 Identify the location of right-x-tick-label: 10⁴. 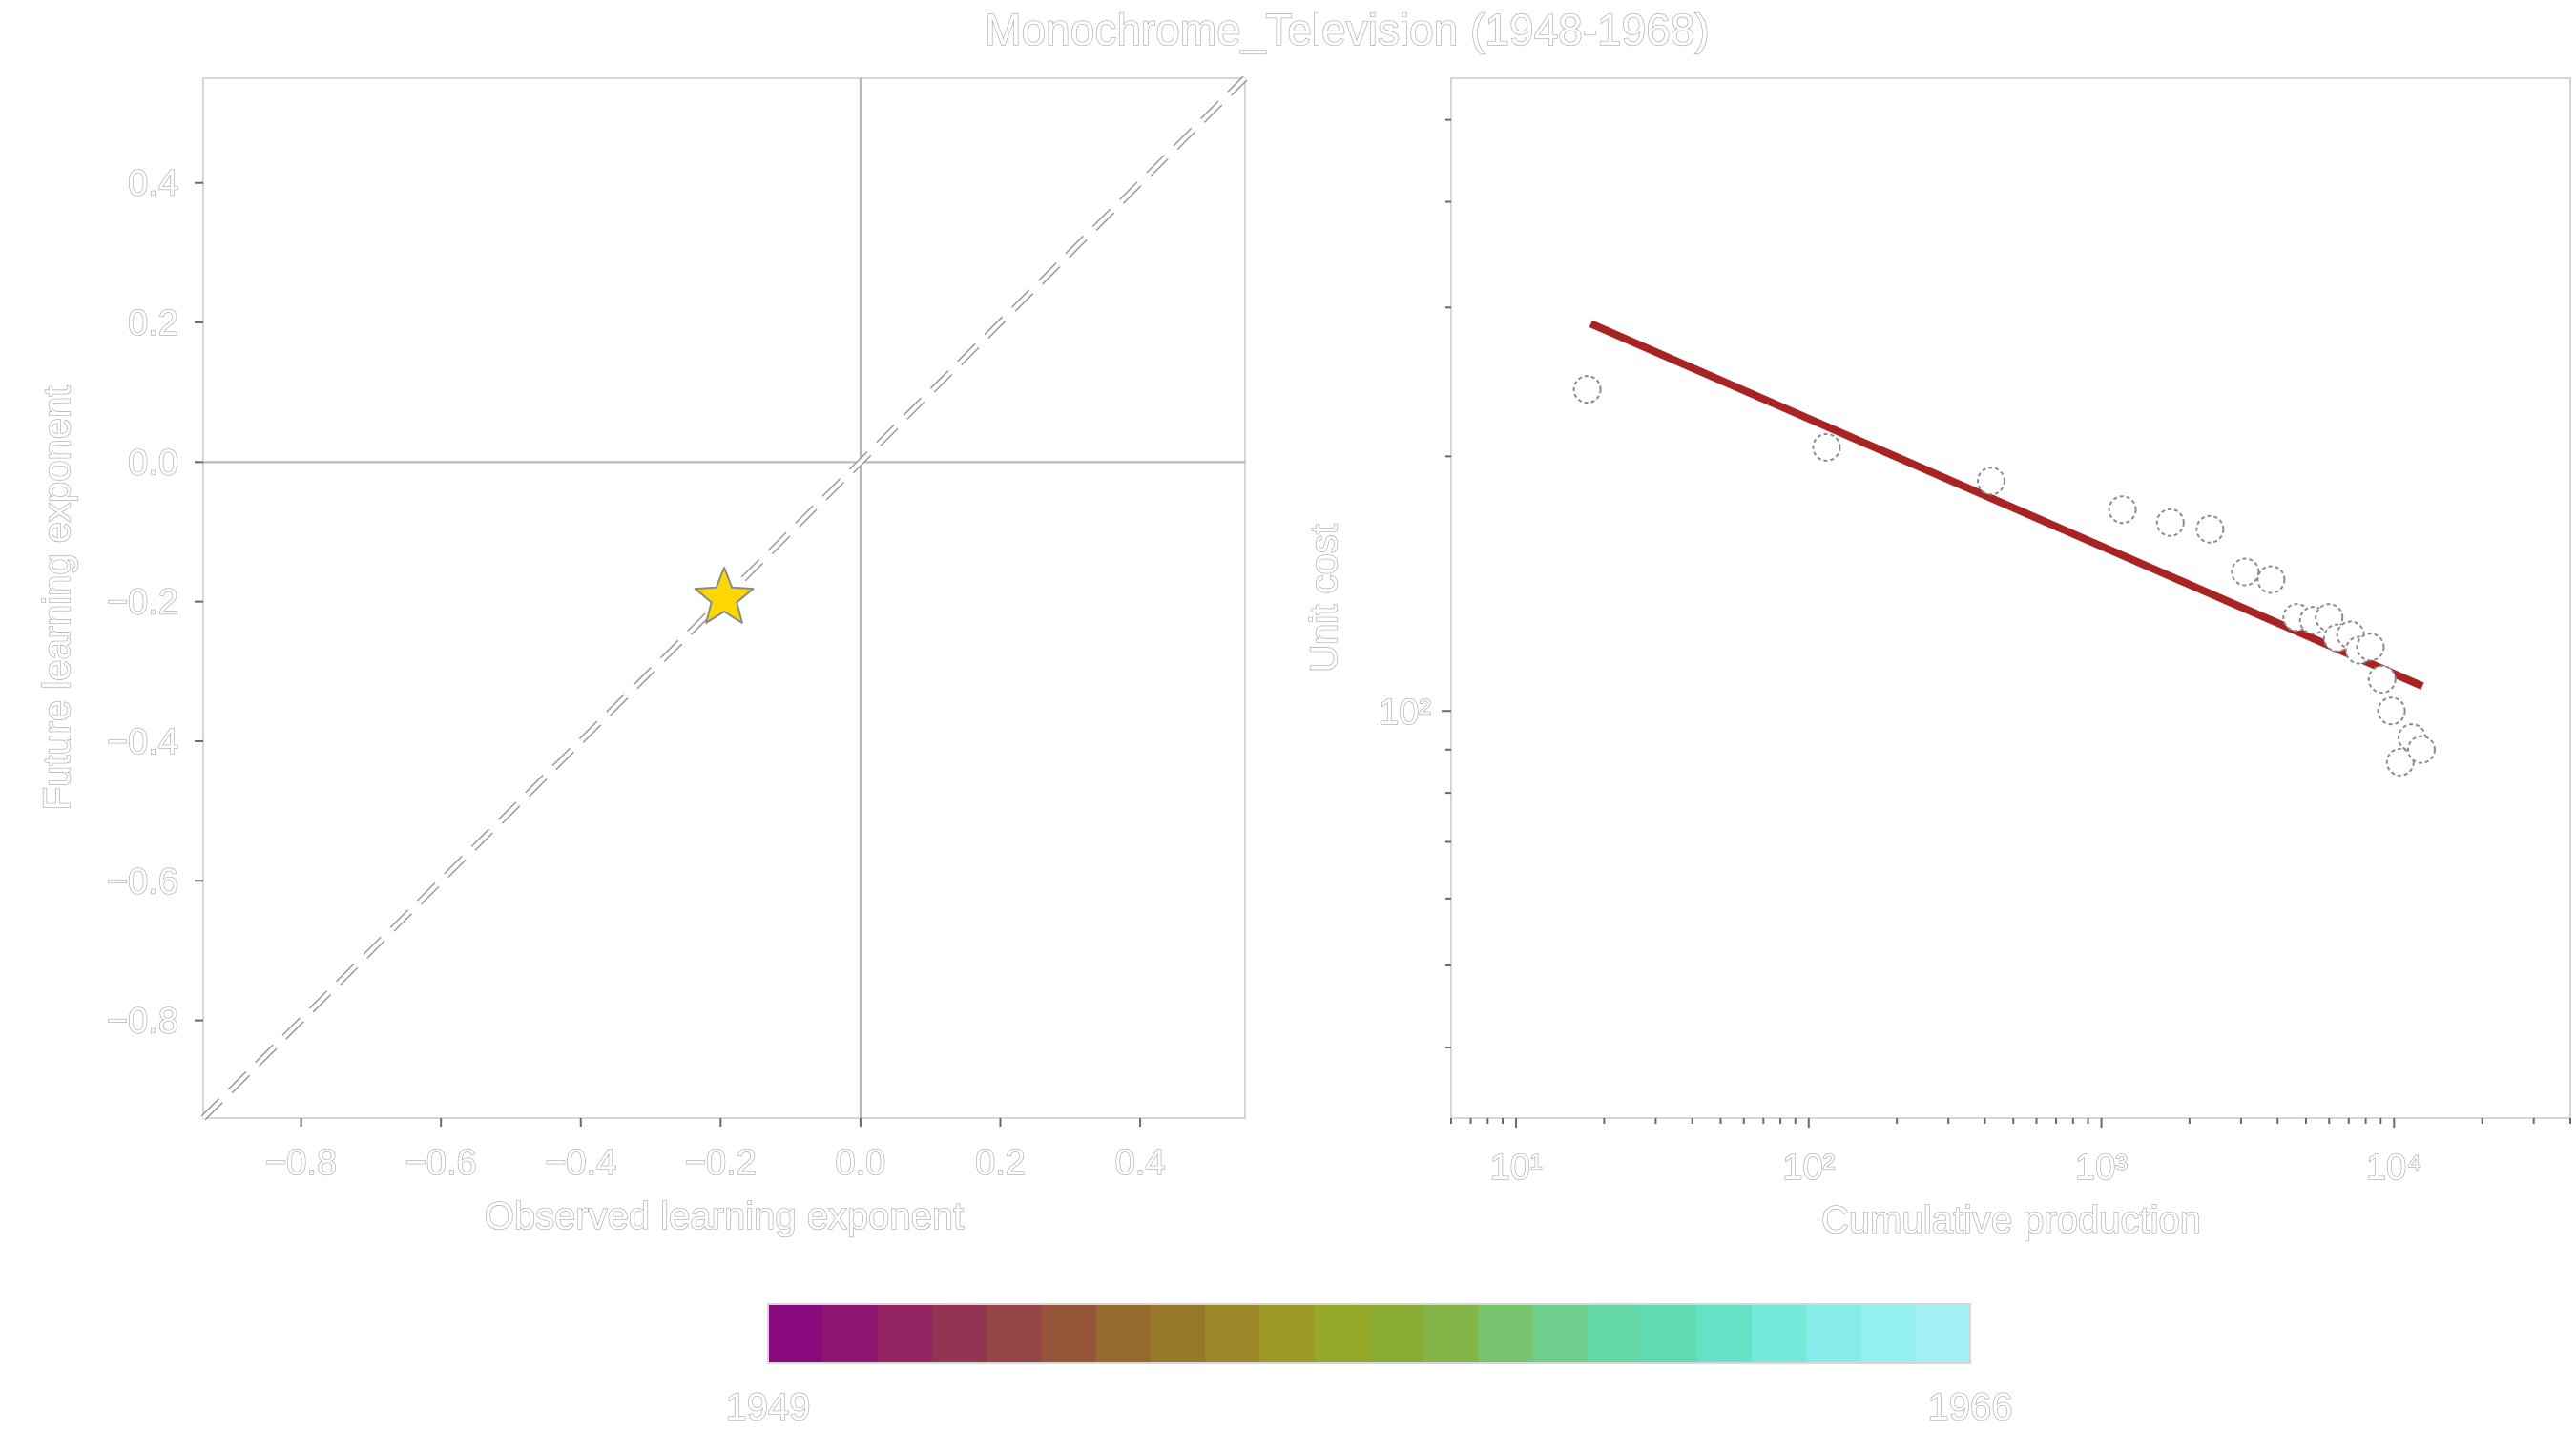
(2394, 1168).